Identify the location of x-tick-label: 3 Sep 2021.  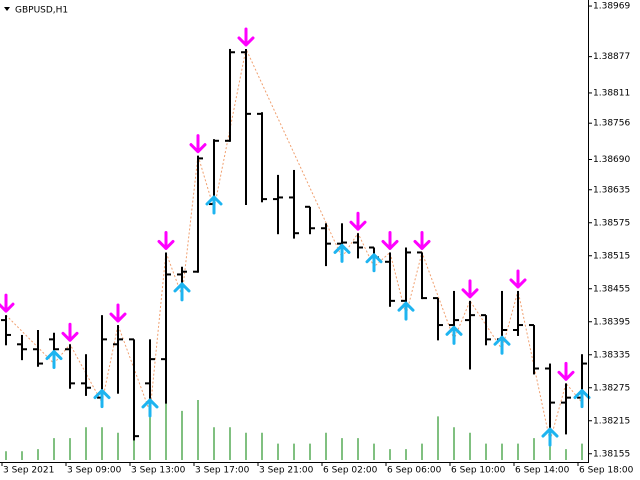
(28, 471).